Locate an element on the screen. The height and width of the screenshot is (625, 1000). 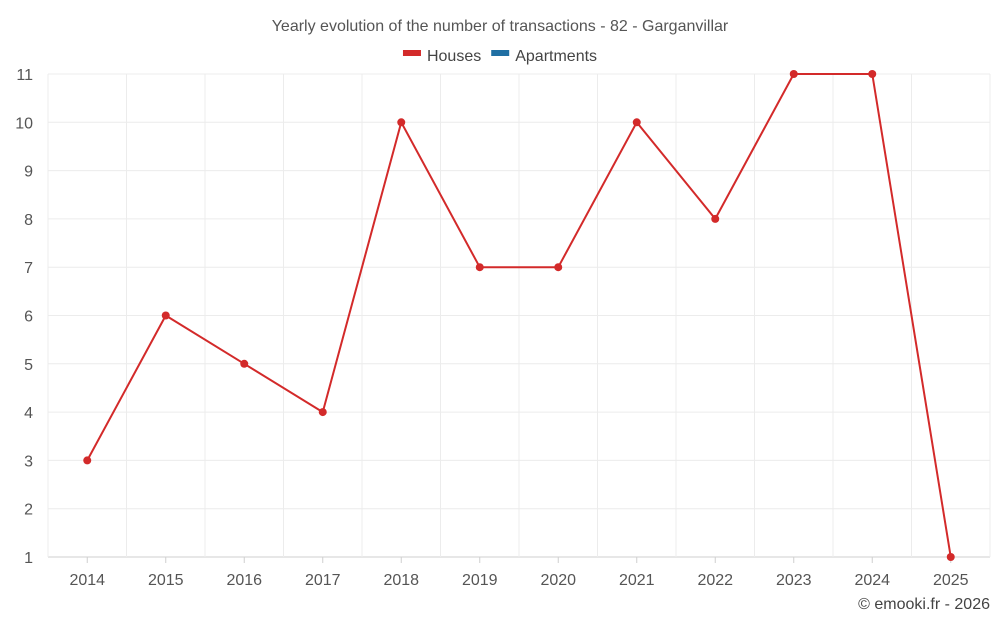
x-tick-label: 2020 is located at coordinates (558, 580).